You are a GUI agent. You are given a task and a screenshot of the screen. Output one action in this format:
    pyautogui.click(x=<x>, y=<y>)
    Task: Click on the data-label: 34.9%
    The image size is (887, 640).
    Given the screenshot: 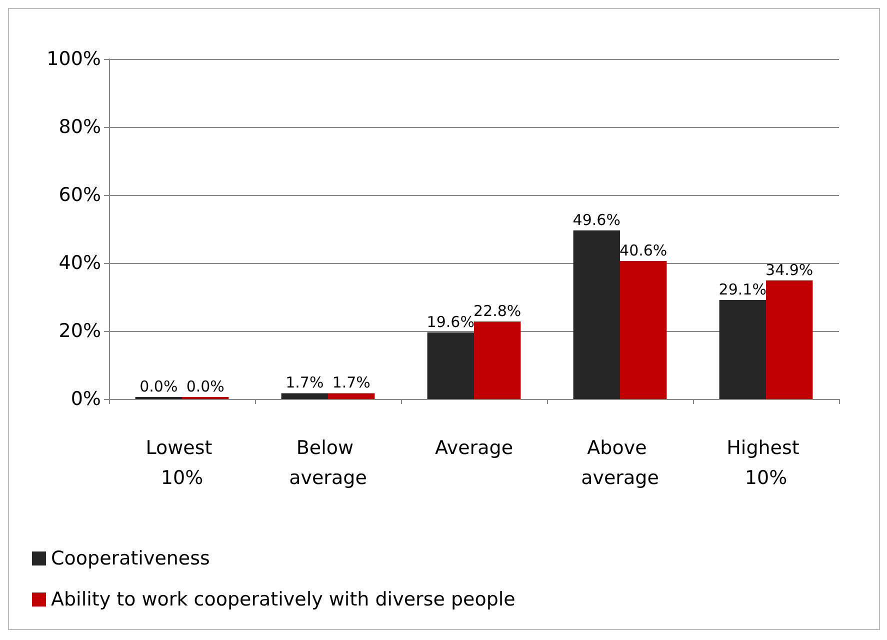 What is the action you would take?
    pyautogui.click(x=790, y=269)
    